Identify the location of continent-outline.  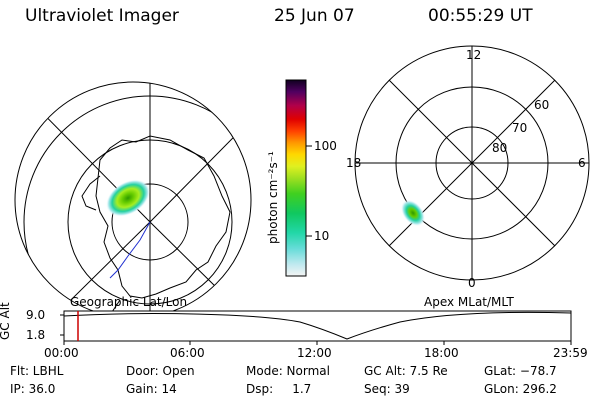
(163, 217).